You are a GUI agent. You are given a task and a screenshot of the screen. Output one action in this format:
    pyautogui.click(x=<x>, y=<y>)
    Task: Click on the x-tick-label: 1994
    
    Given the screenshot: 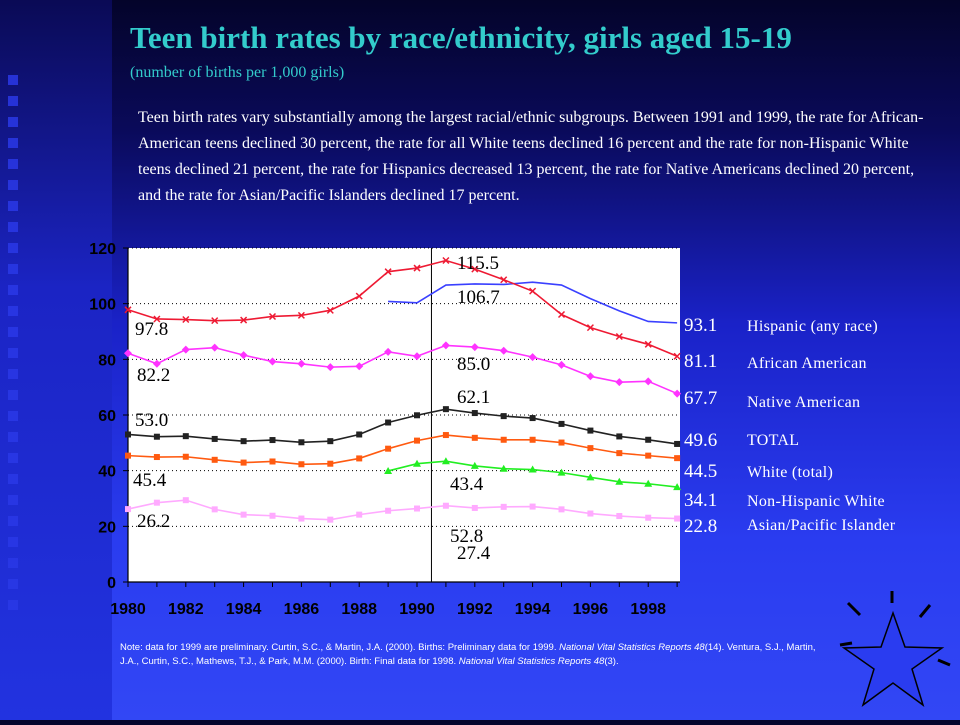 What is the action you would take?
    pyautogui.click(x=533, y=609)
    